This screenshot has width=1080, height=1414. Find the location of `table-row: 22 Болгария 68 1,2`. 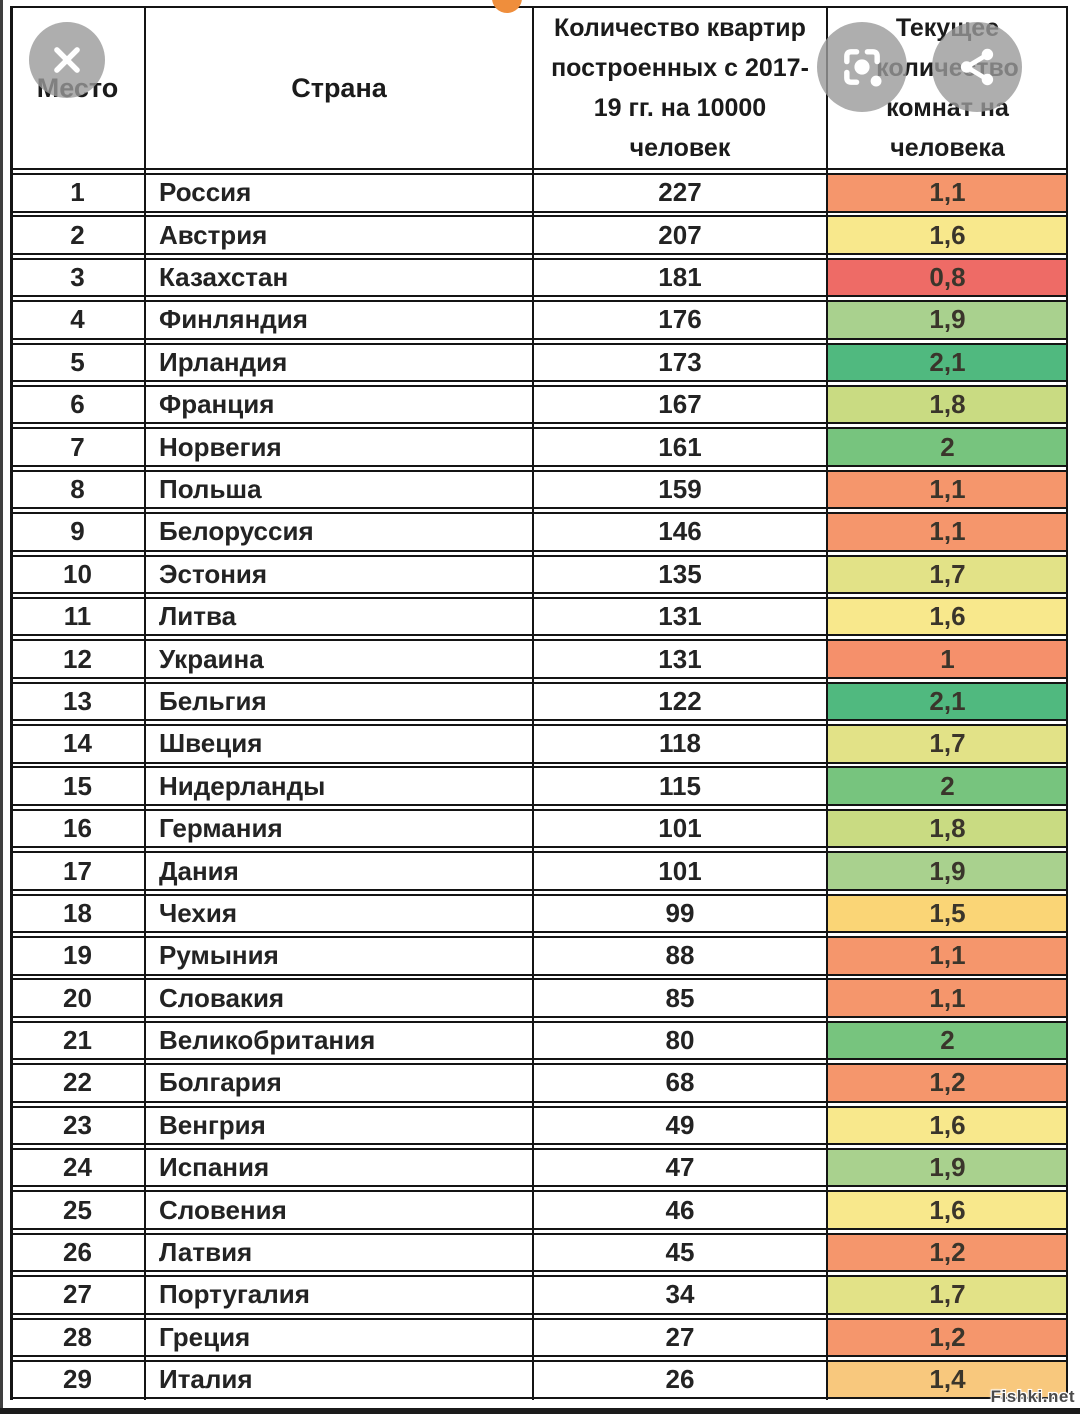

table-row: 22 Болгария 68 1,2 is located at coordinates (539, 1083).